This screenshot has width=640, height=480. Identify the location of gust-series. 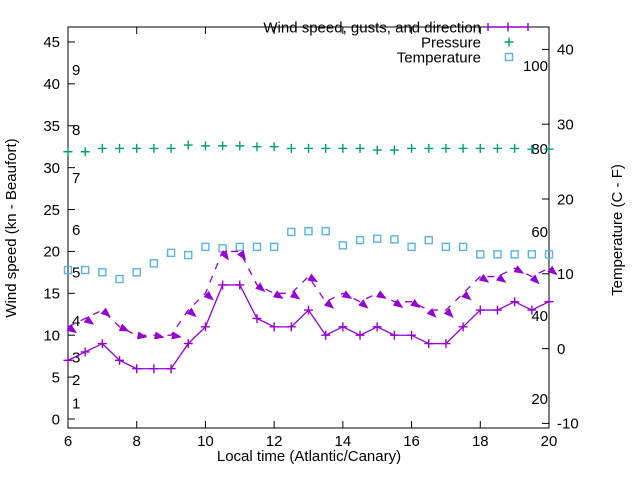
(312, 294).